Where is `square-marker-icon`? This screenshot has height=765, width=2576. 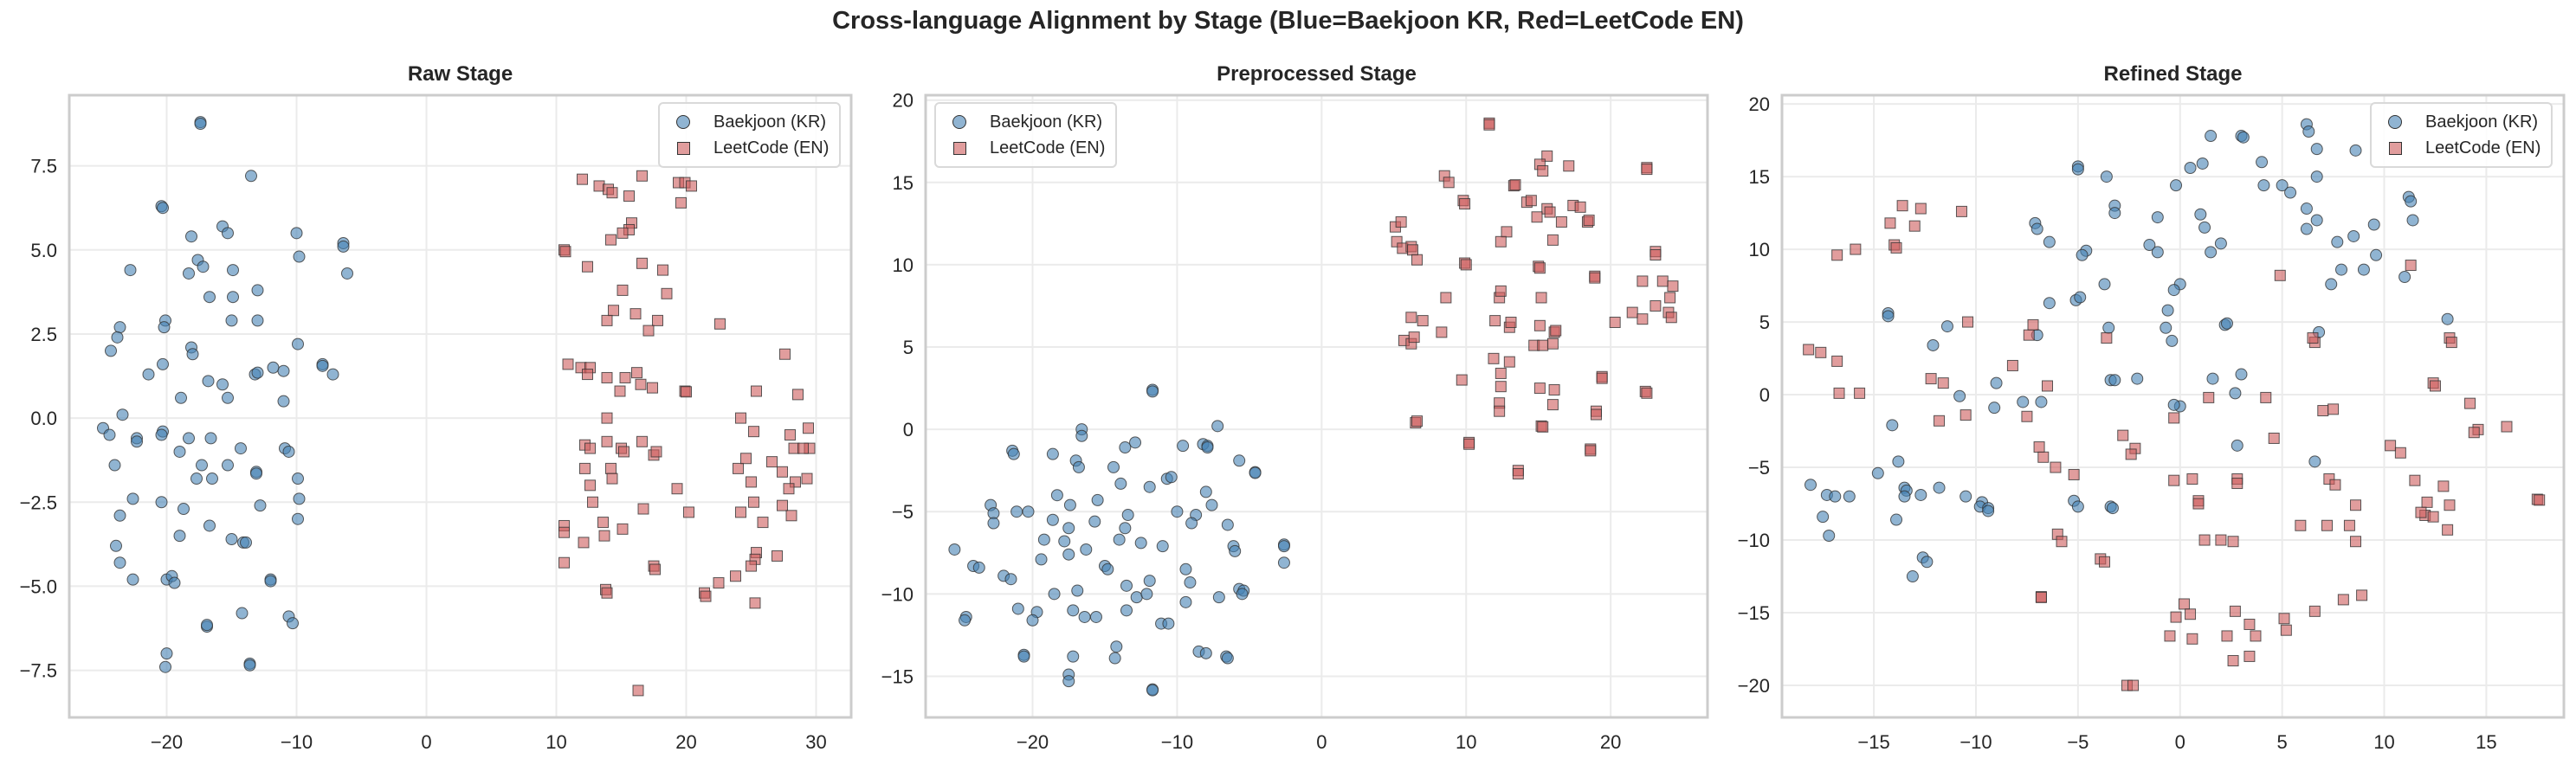 square-marker-icon is located at coordinates (683, 148).